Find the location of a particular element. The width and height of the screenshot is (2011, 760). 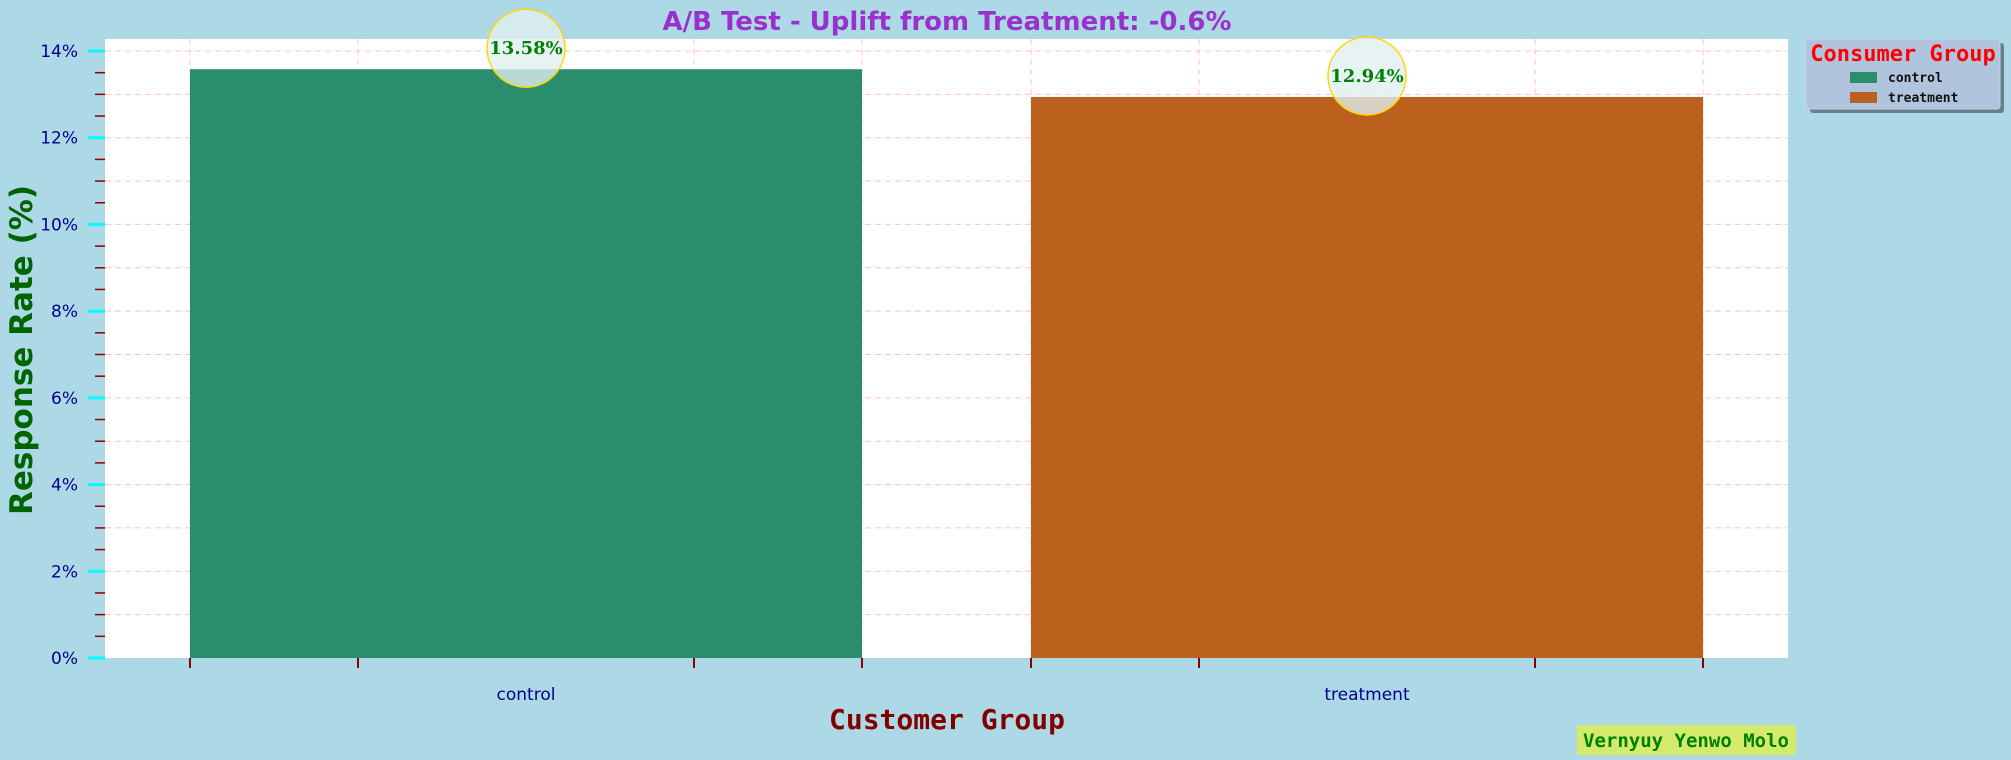

y-tick-label: 12% is located at coordinates (59, 139).